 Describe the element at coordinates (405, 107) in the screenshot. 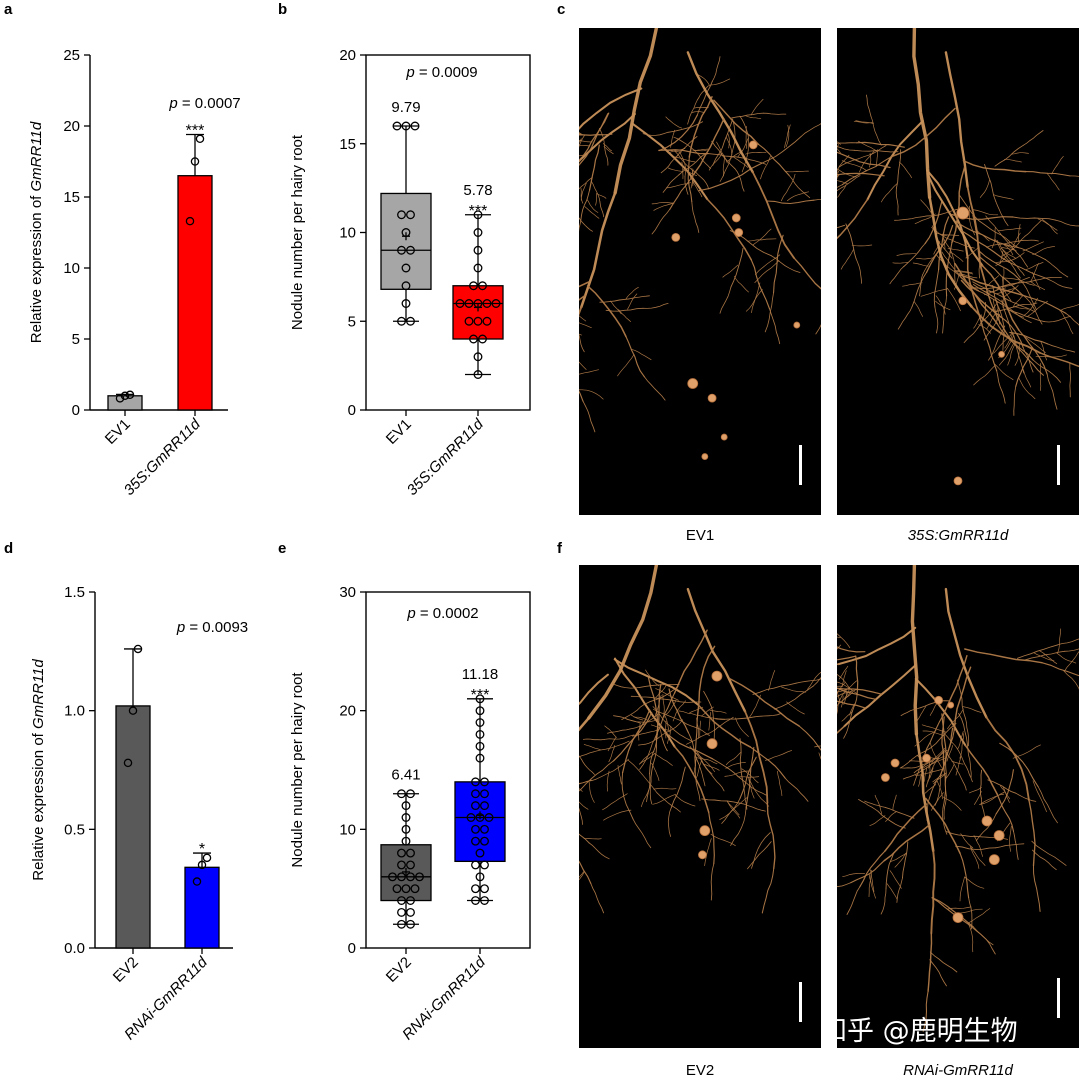

I see `b-mean-label-0: 9.79` at that location.